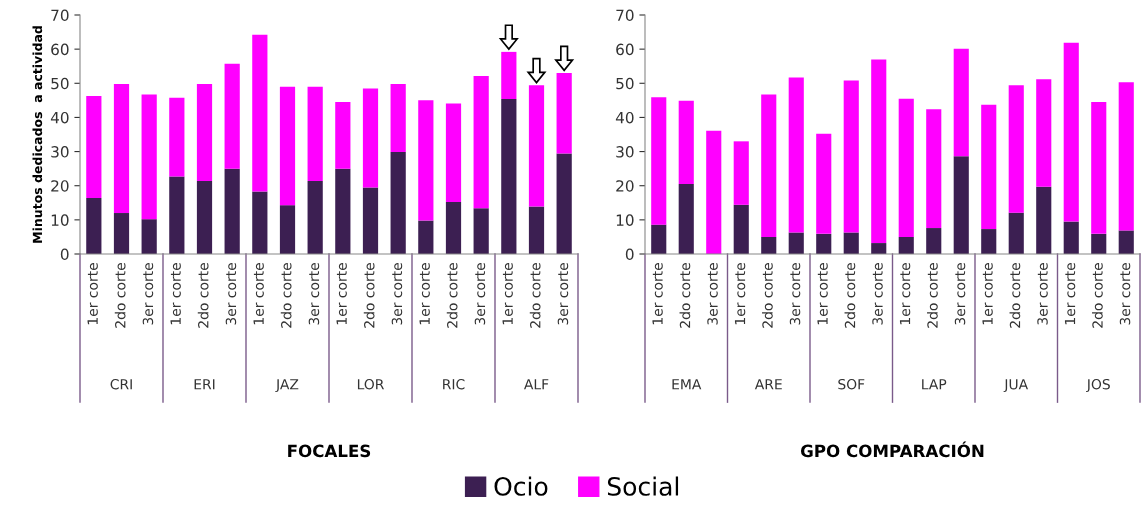 This screenshot has width=1146, height=518. Describe the element at coordinates (287, 386) in the screenshot. I see `text: JAZ` at that location.